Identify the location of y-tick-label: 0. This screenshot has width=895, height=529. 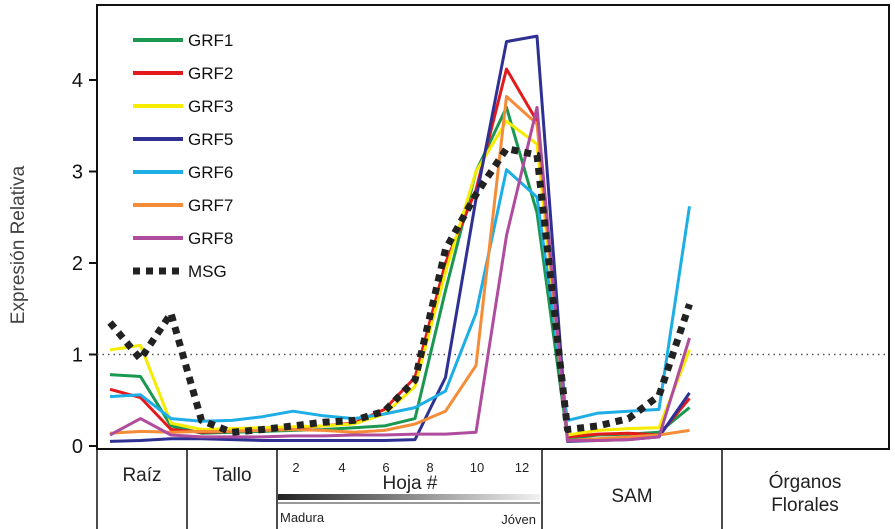
(77, 447).